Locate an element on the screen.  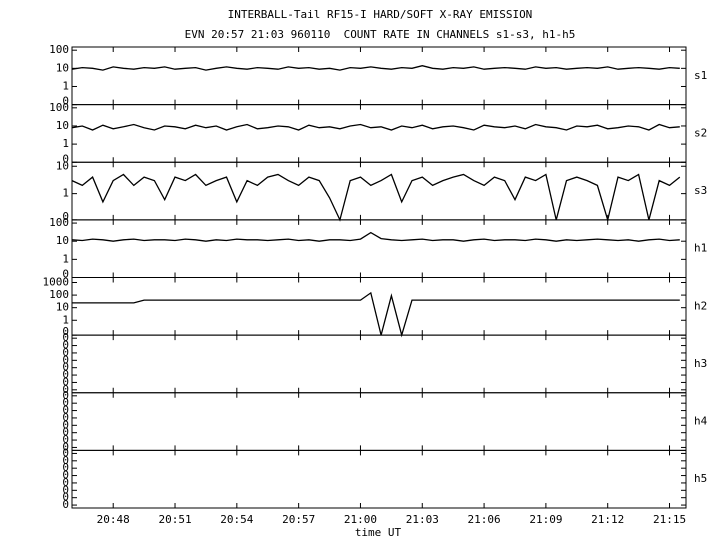
panel-label: s3 is located at coordinates (700, 190).